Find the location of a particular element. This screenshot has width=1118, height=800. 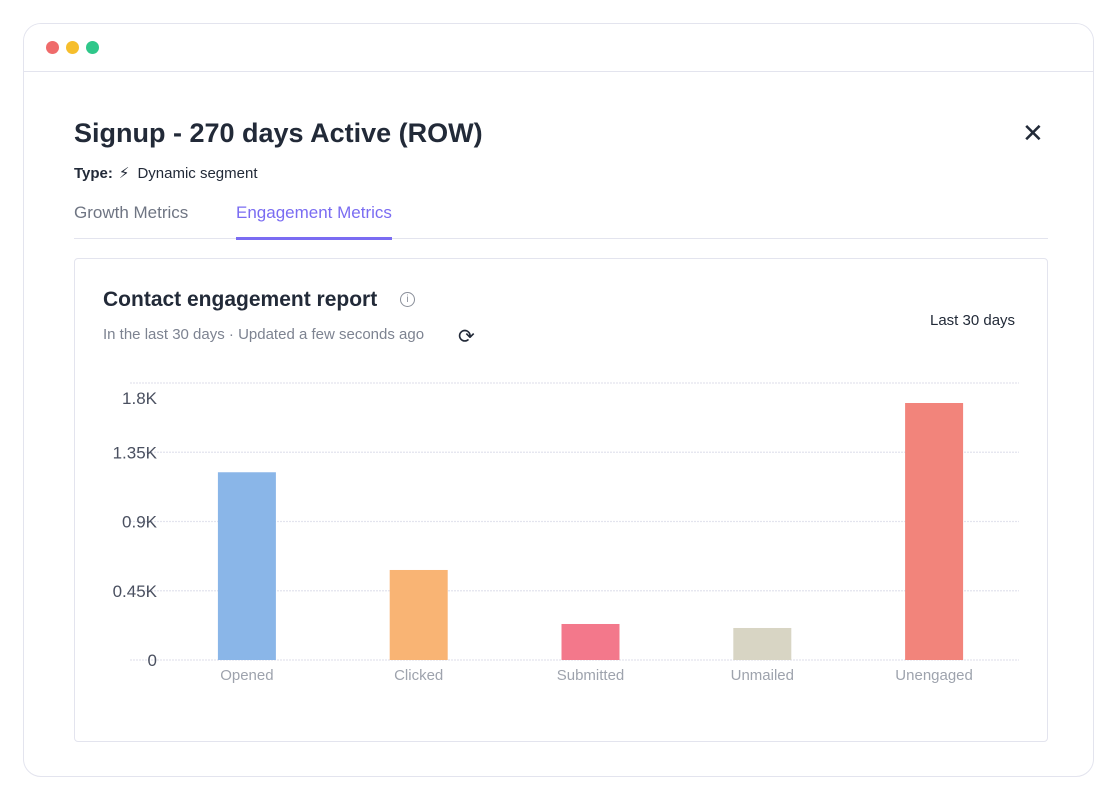

date-range: Last 30 days is located at coordinates (973, 320).